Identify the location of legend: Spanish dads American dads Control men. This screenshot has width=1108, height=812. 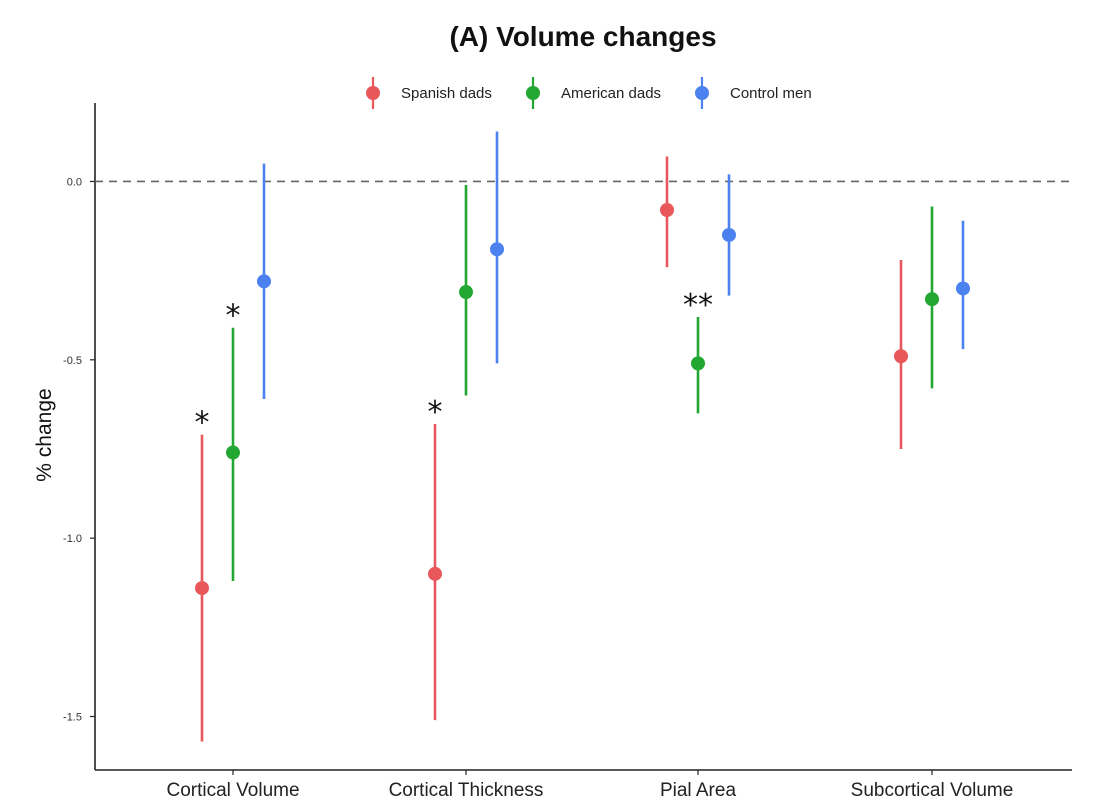
(589, 93).